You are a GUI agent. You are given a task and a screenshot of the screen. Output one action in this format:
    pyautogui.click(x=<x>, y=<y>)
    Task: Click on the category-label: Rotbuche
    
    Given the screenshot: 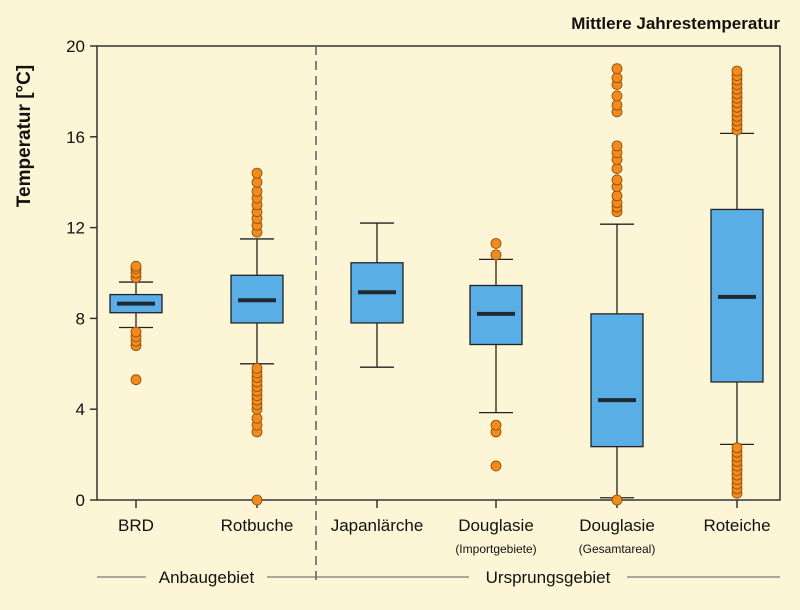 What is the action you would take?
    pyautogui.click(x=257, y=525)
    